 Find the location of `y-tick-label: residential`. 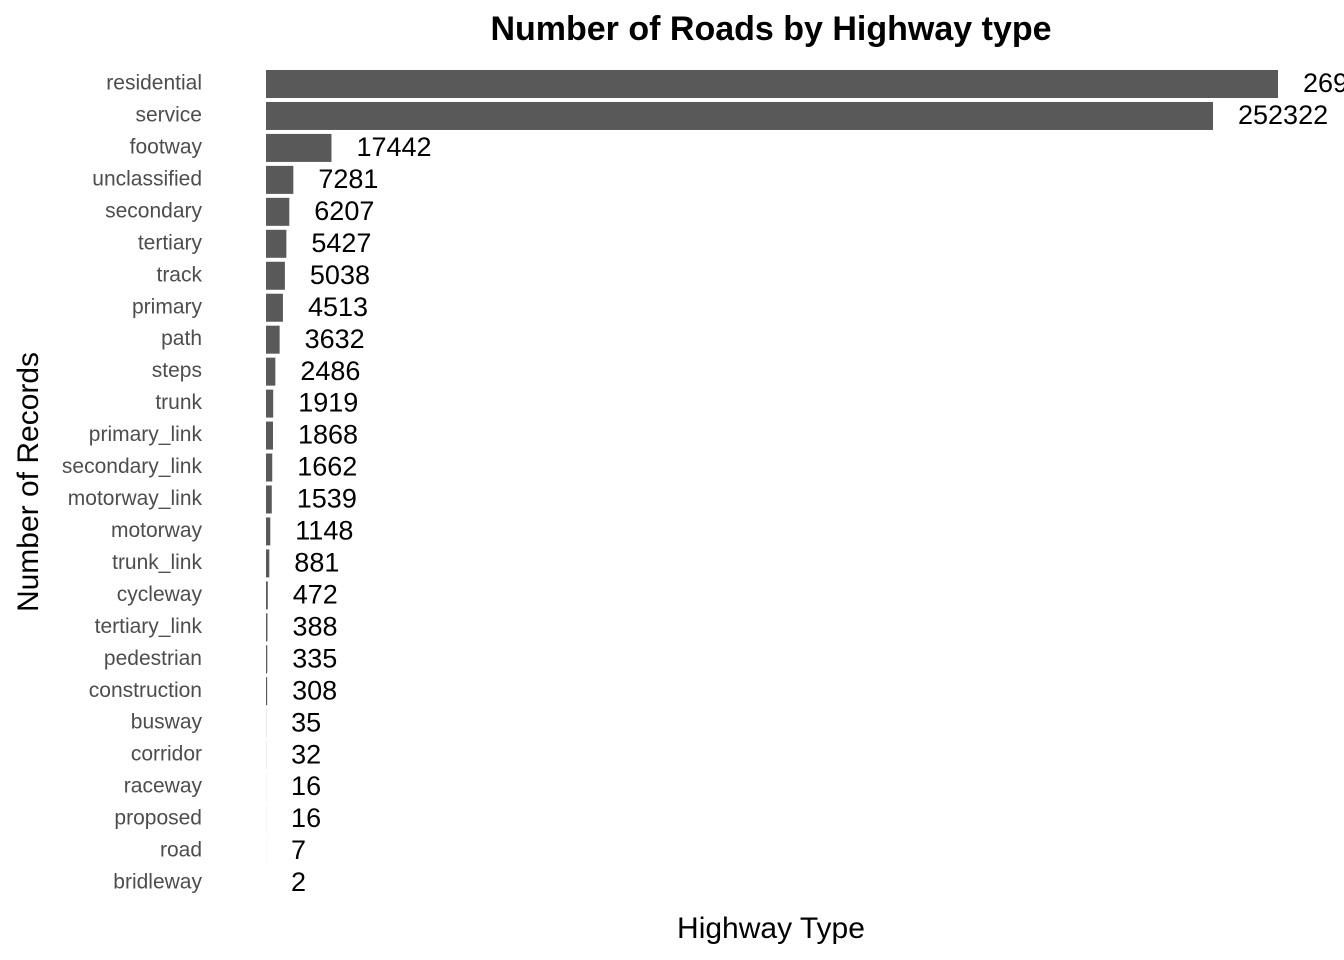

y-tick-label: residential is located at coordinates (154, 83).